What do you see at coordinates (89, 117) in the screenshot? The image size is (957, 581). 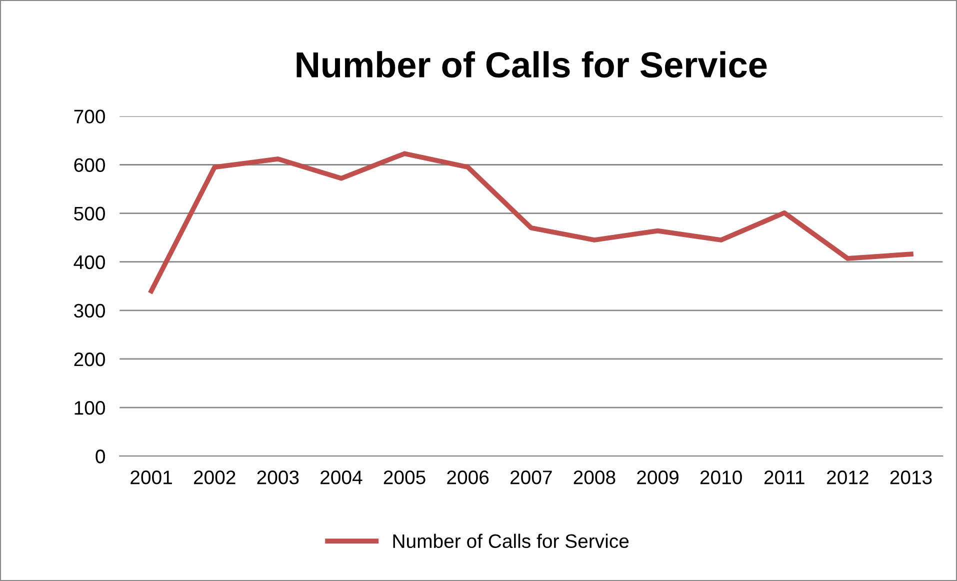 I see `y-tick-label: 700` at bounding box center [89, 117].